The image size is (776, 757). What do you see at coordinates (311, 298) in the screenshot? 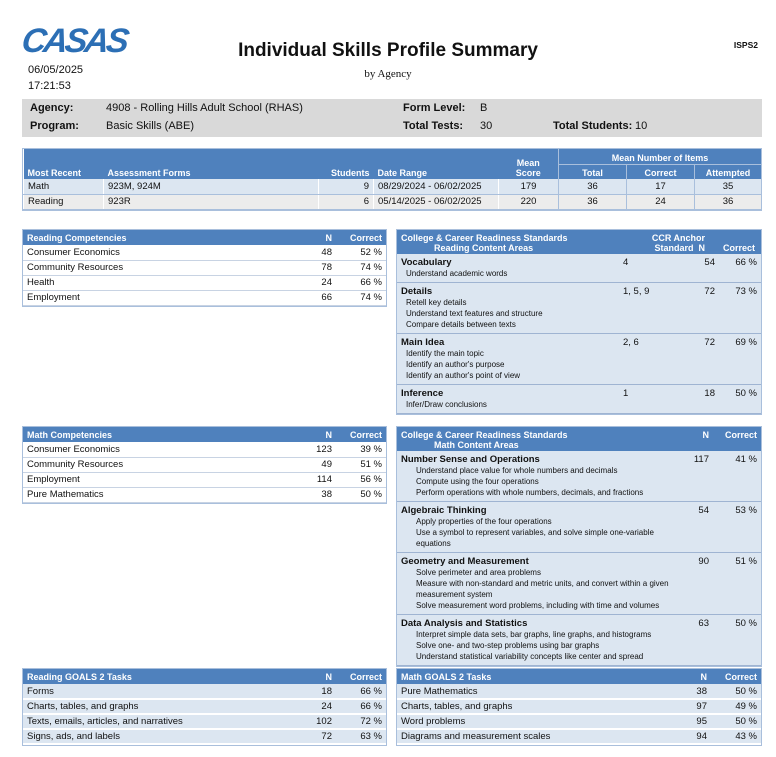
I see `cell-n: 66` at bounding box center [311, 298].